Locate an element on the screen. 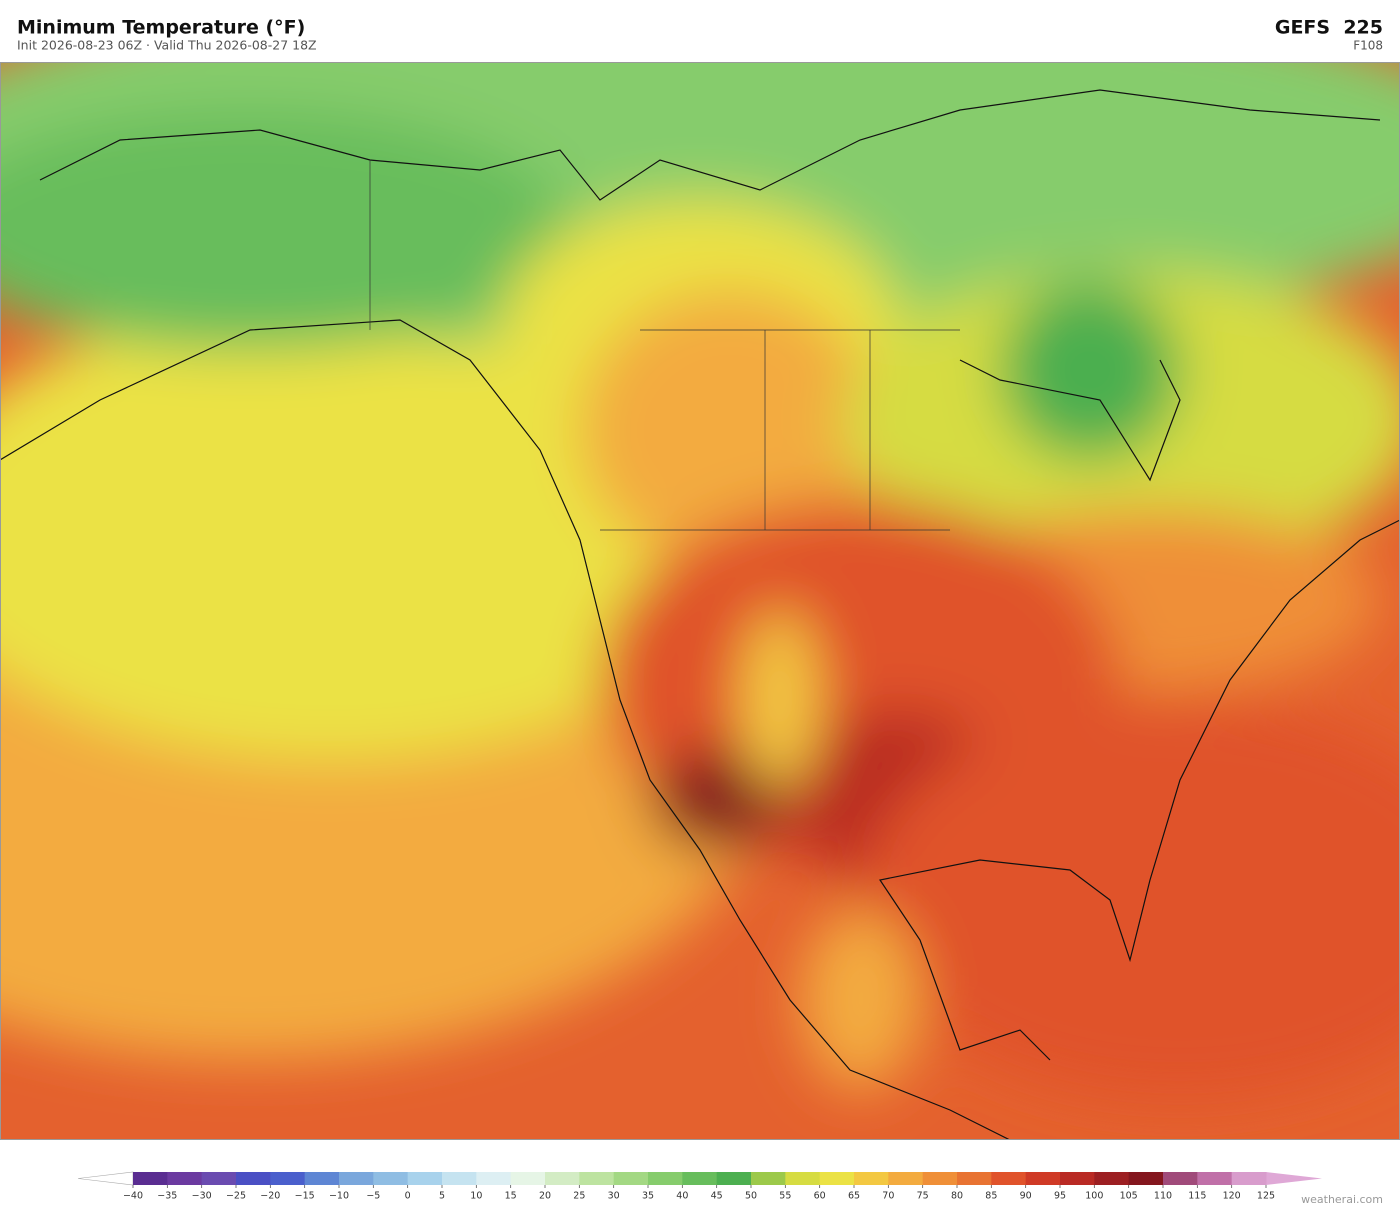  colorbar-tick-label: 100 is located at coordinates (1094, 1196).